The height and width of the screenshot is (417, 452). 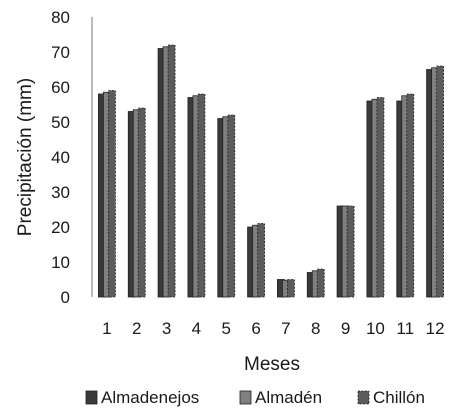 I want to click on legend: Almadenejos Almadén Chillón, so click(x=255, y=397).